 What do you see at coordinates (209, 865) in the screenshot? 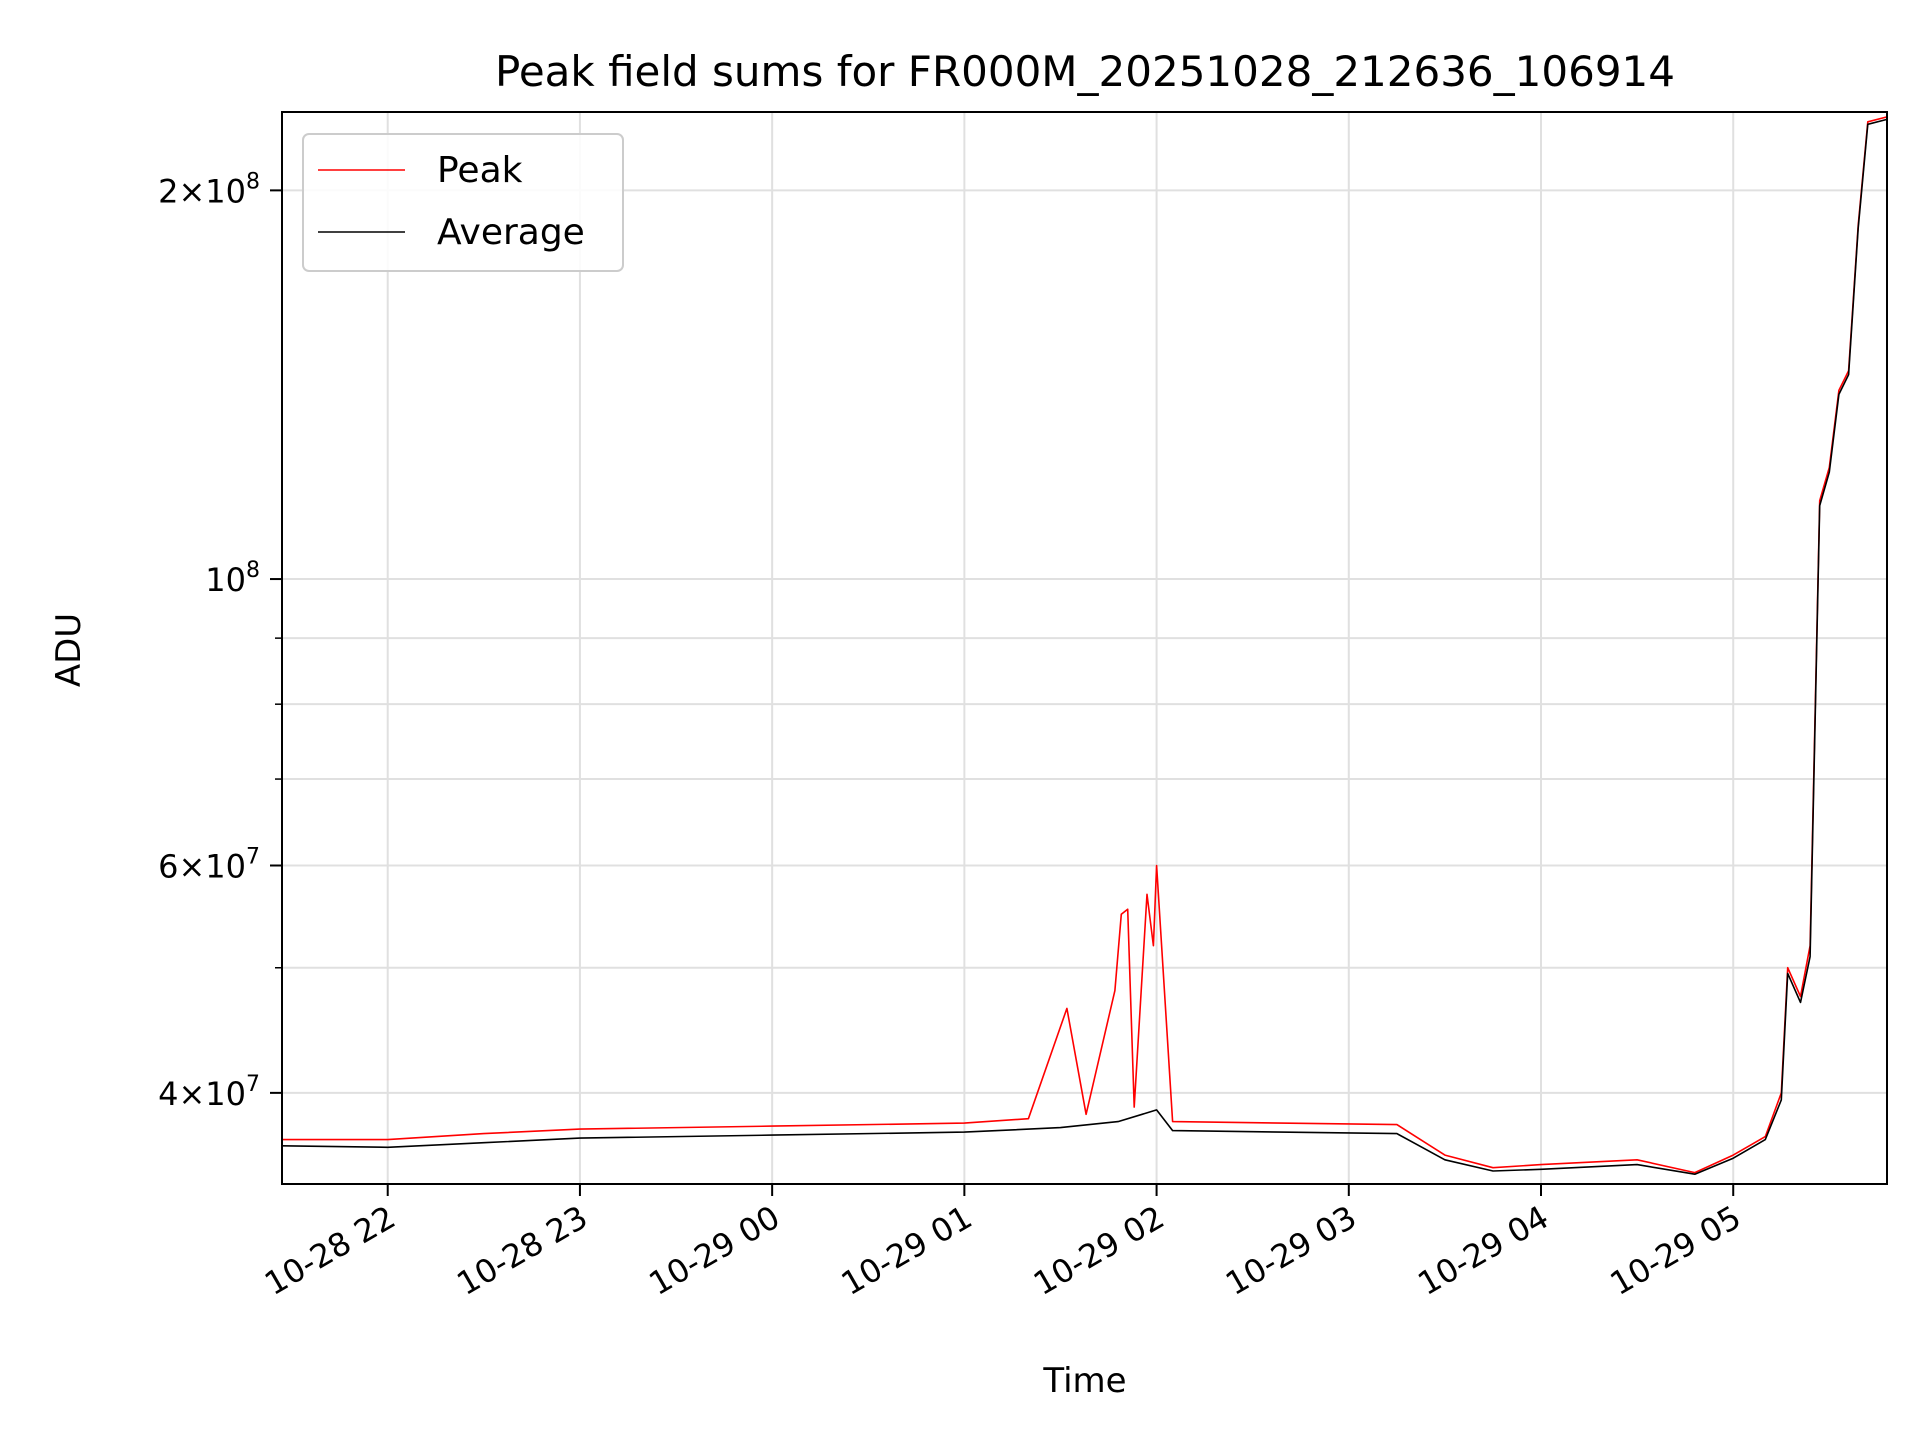
I see `y-tick-label: 6×107` at bounding box center [209, 865].